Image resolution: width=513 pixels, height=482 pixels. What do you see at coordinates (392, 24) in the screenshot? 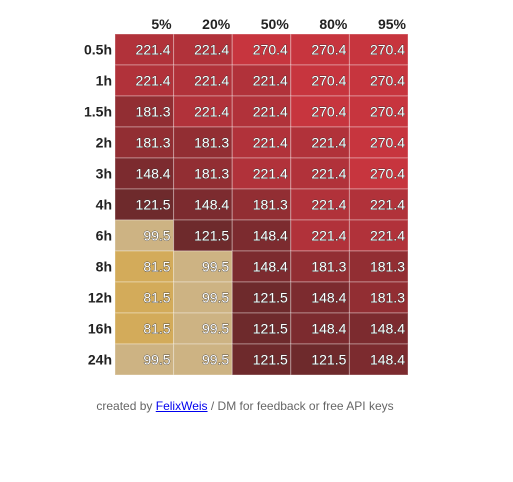
I see `column-label: 95%` at bounding box center [392, 24].